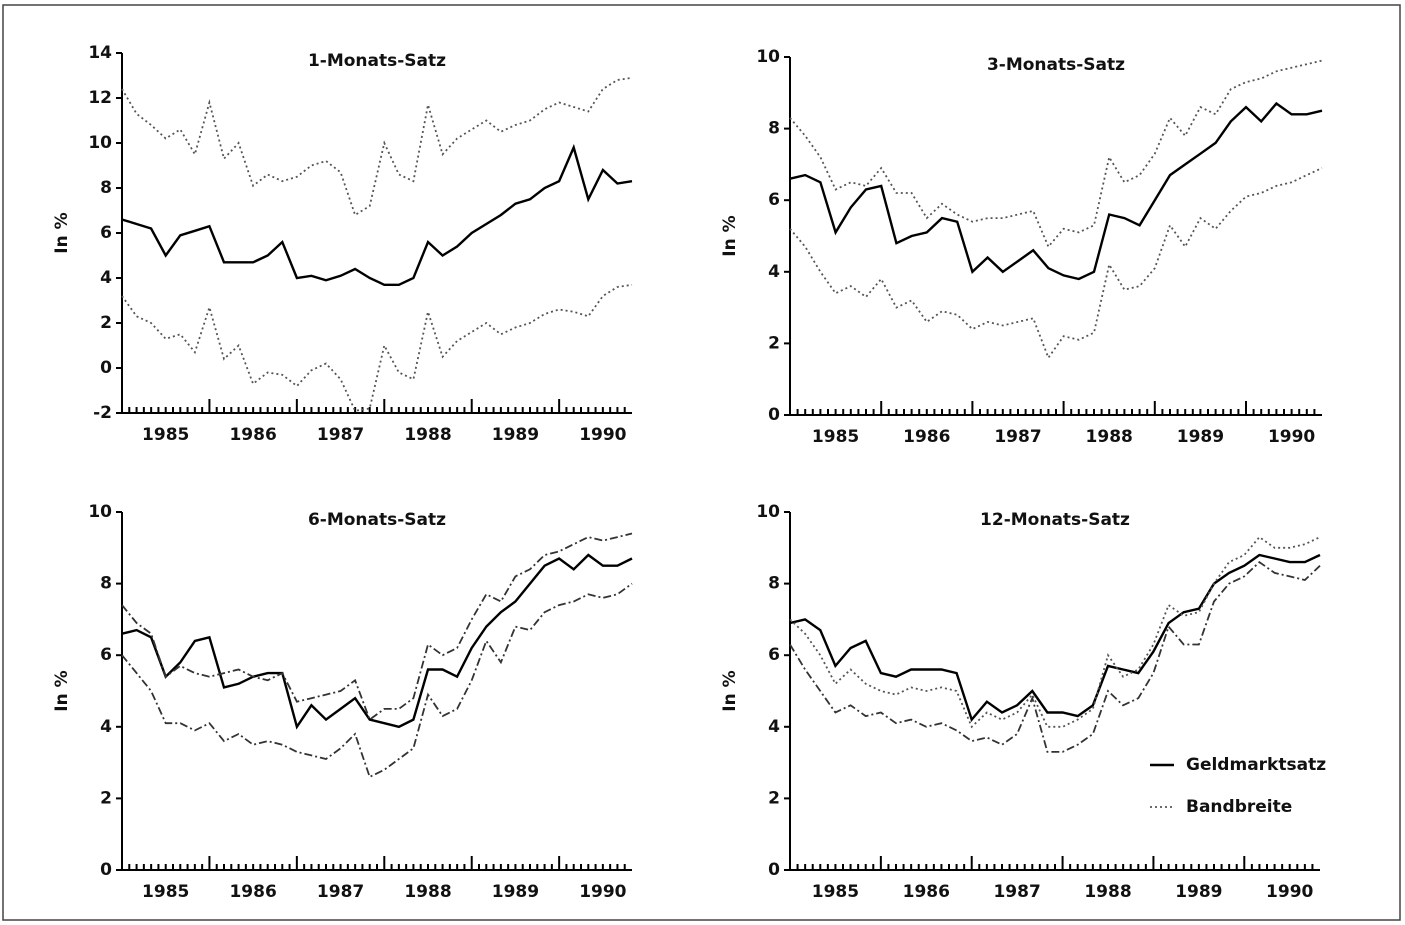 Image resolution: width=1405 pixels, height=925 pixels. What do you see at coordinates (1256, 765) in the screenshot?
I see `legend-label: Geldmarktsatz` at bounding box center [1256, 765].